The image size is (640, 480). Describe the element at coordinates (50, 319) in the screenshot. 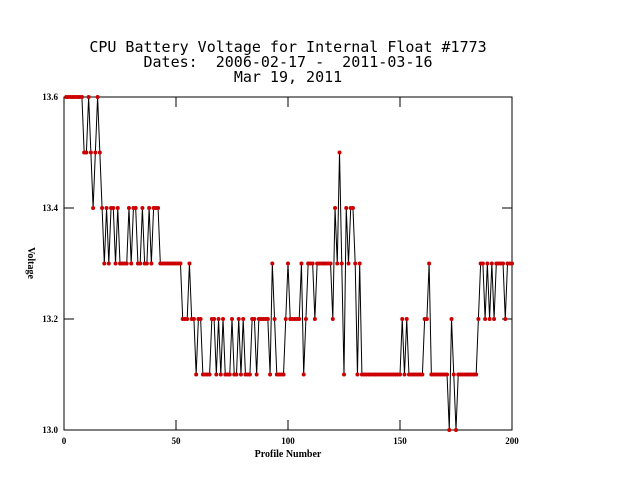

I see `y-tick-label: 13.2` at that location.